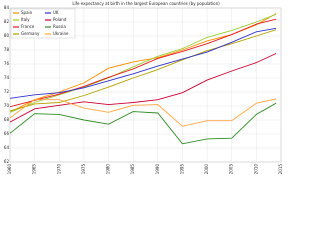  I want to click on legend-label: France, so click(28, 26).